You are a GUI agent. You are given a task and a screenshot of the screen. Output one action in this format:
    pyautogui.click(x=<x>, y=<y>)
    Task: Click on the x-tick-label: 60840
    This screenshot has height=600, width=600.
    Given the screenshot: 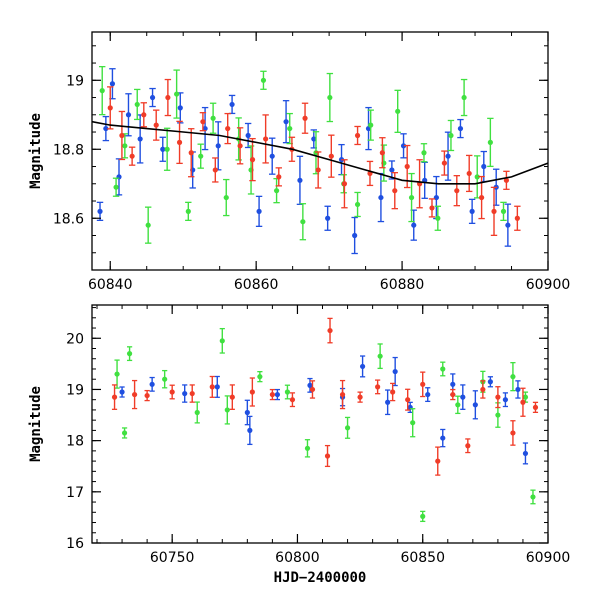 What is the action you would take?
    pyautogui.click(x=110, y=285)
    